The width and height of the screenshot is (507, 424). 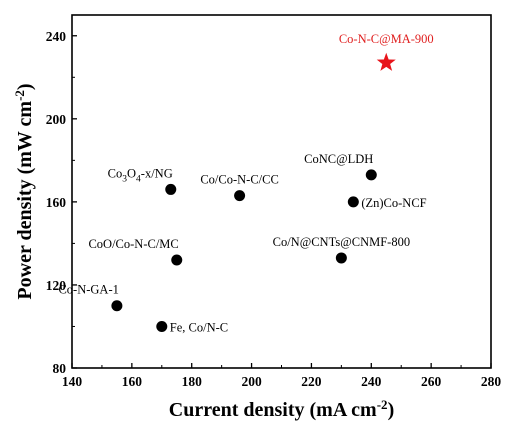 What do you see at coordinates (140, 175) in the screenshot?
I see `point-label: Co3O4-x/NG` at bounding box center [140, 175].